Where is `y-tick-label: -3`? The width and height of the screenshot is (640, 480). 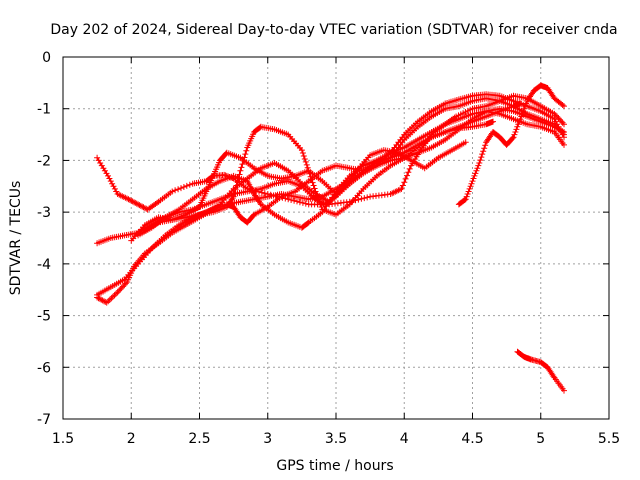 y-tick-label: -3 is located at coordinates (44, 213).